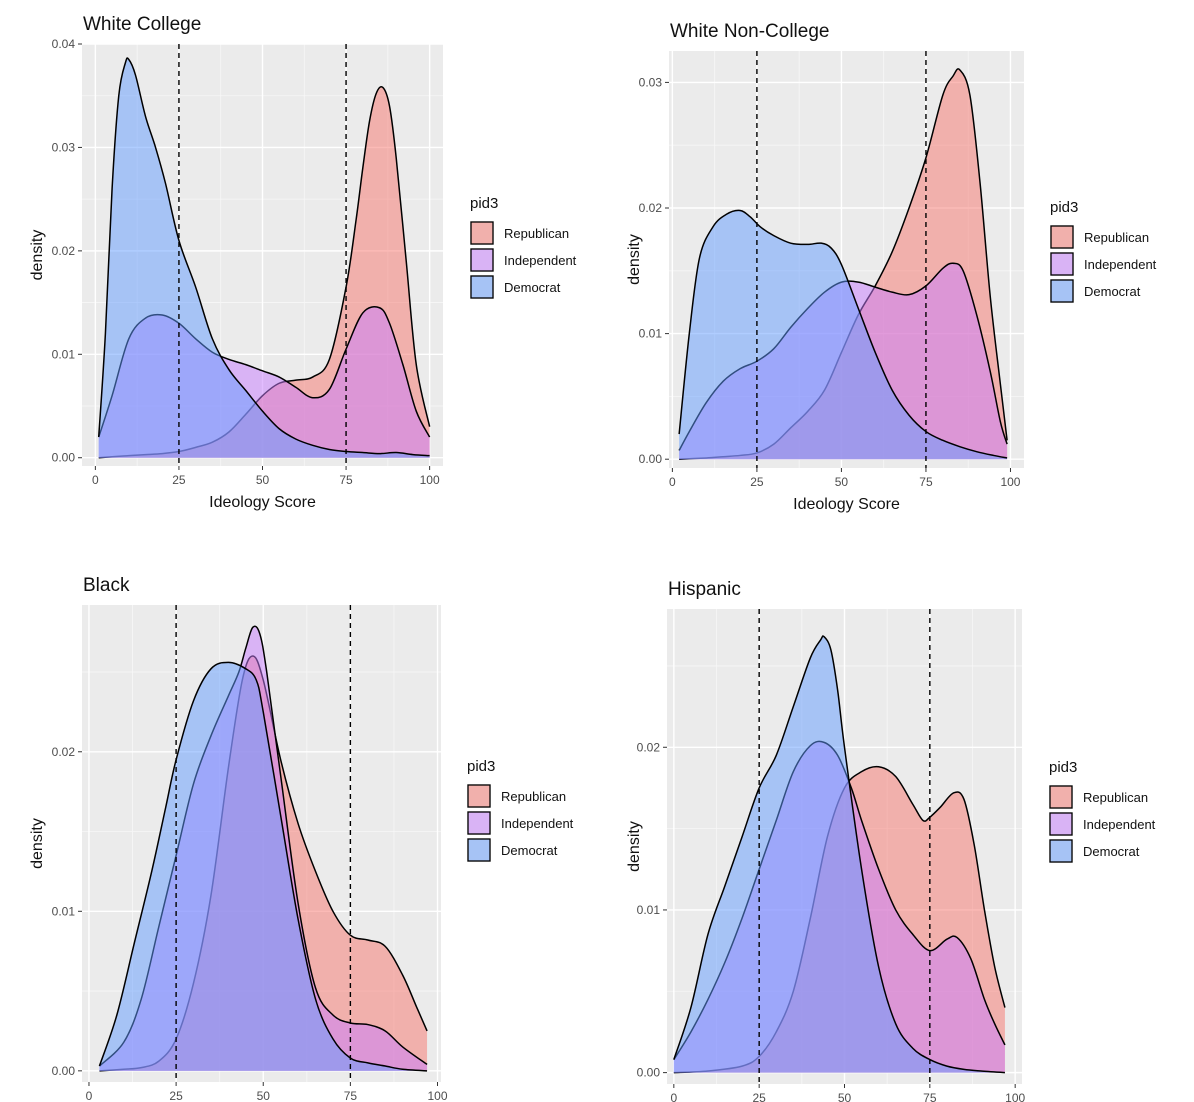 The height and width of the screenshot is (1102, 1194). I want to click on chart-title: Hispanic, so click(704, 589).